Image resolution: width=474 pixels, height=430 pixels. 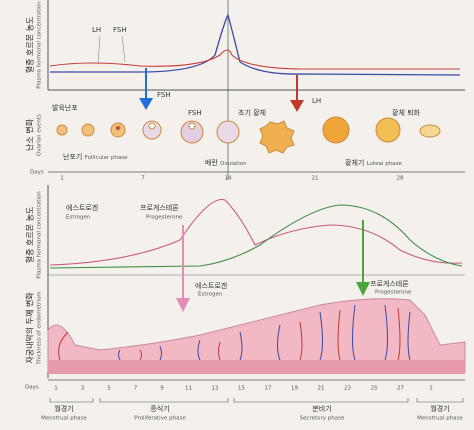 What do you see at coordinates (400, 389) in the screenshot?
I see `day-label: 27` at bounding box center [400, 389].